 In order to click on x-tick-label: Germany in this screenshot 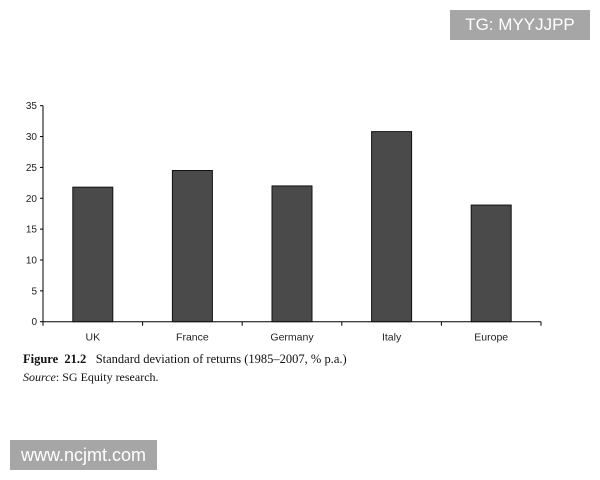, I will do `click(292, 338)`.